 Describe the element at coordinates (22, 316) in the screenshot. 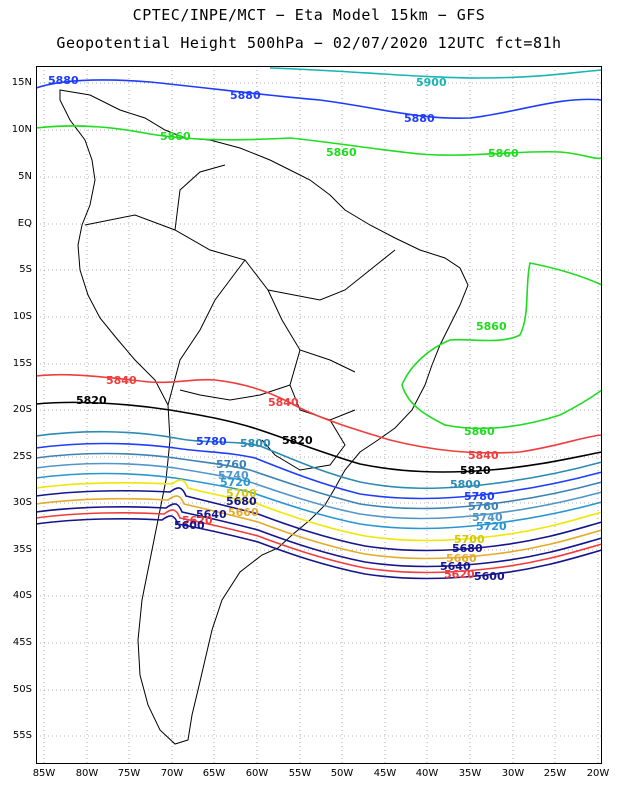

I see `lat-label: 10S` at that location.